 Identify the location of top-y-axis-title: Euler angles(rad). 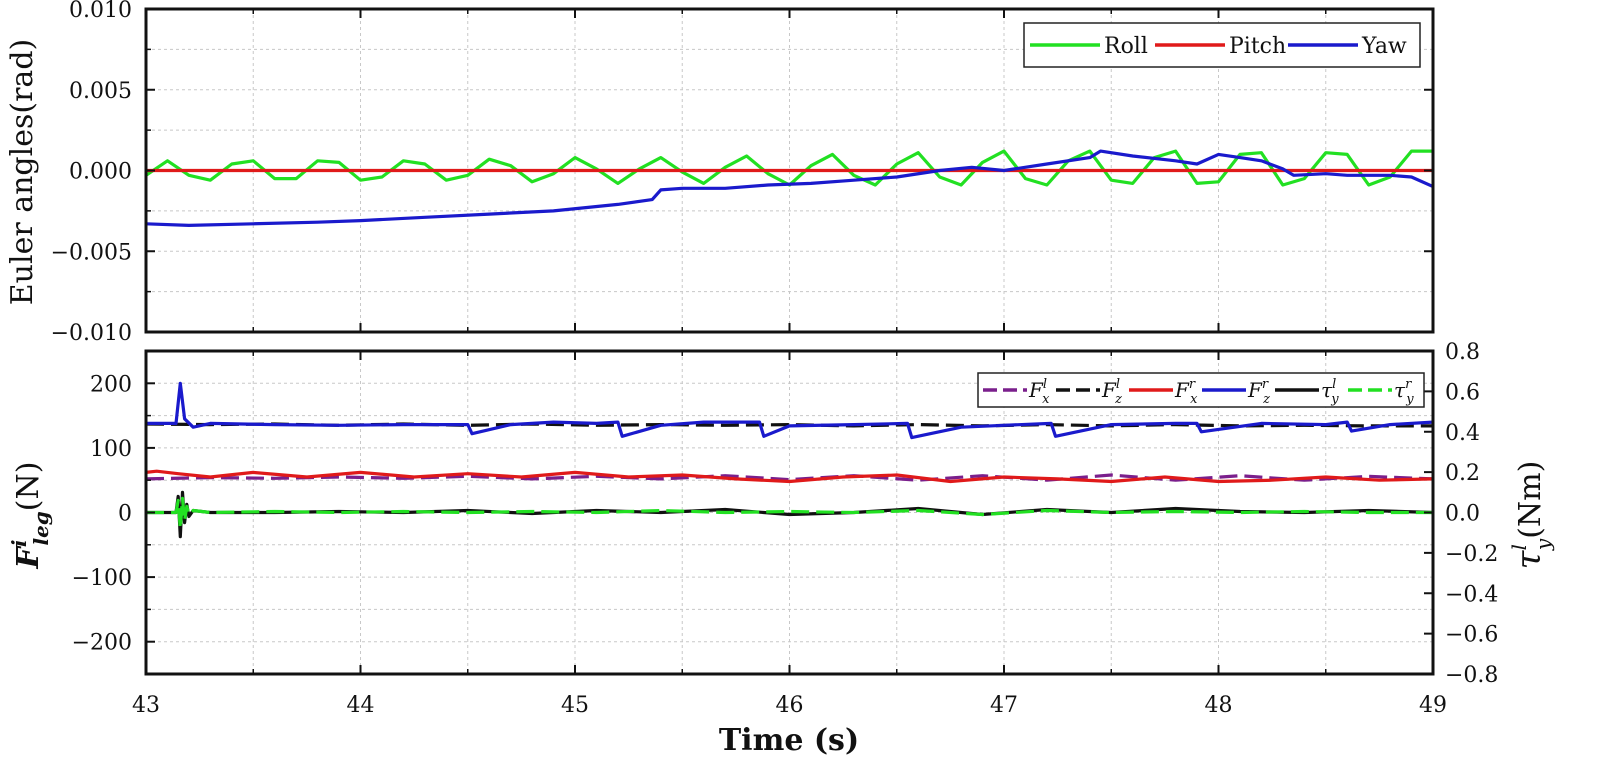
(22, 172).